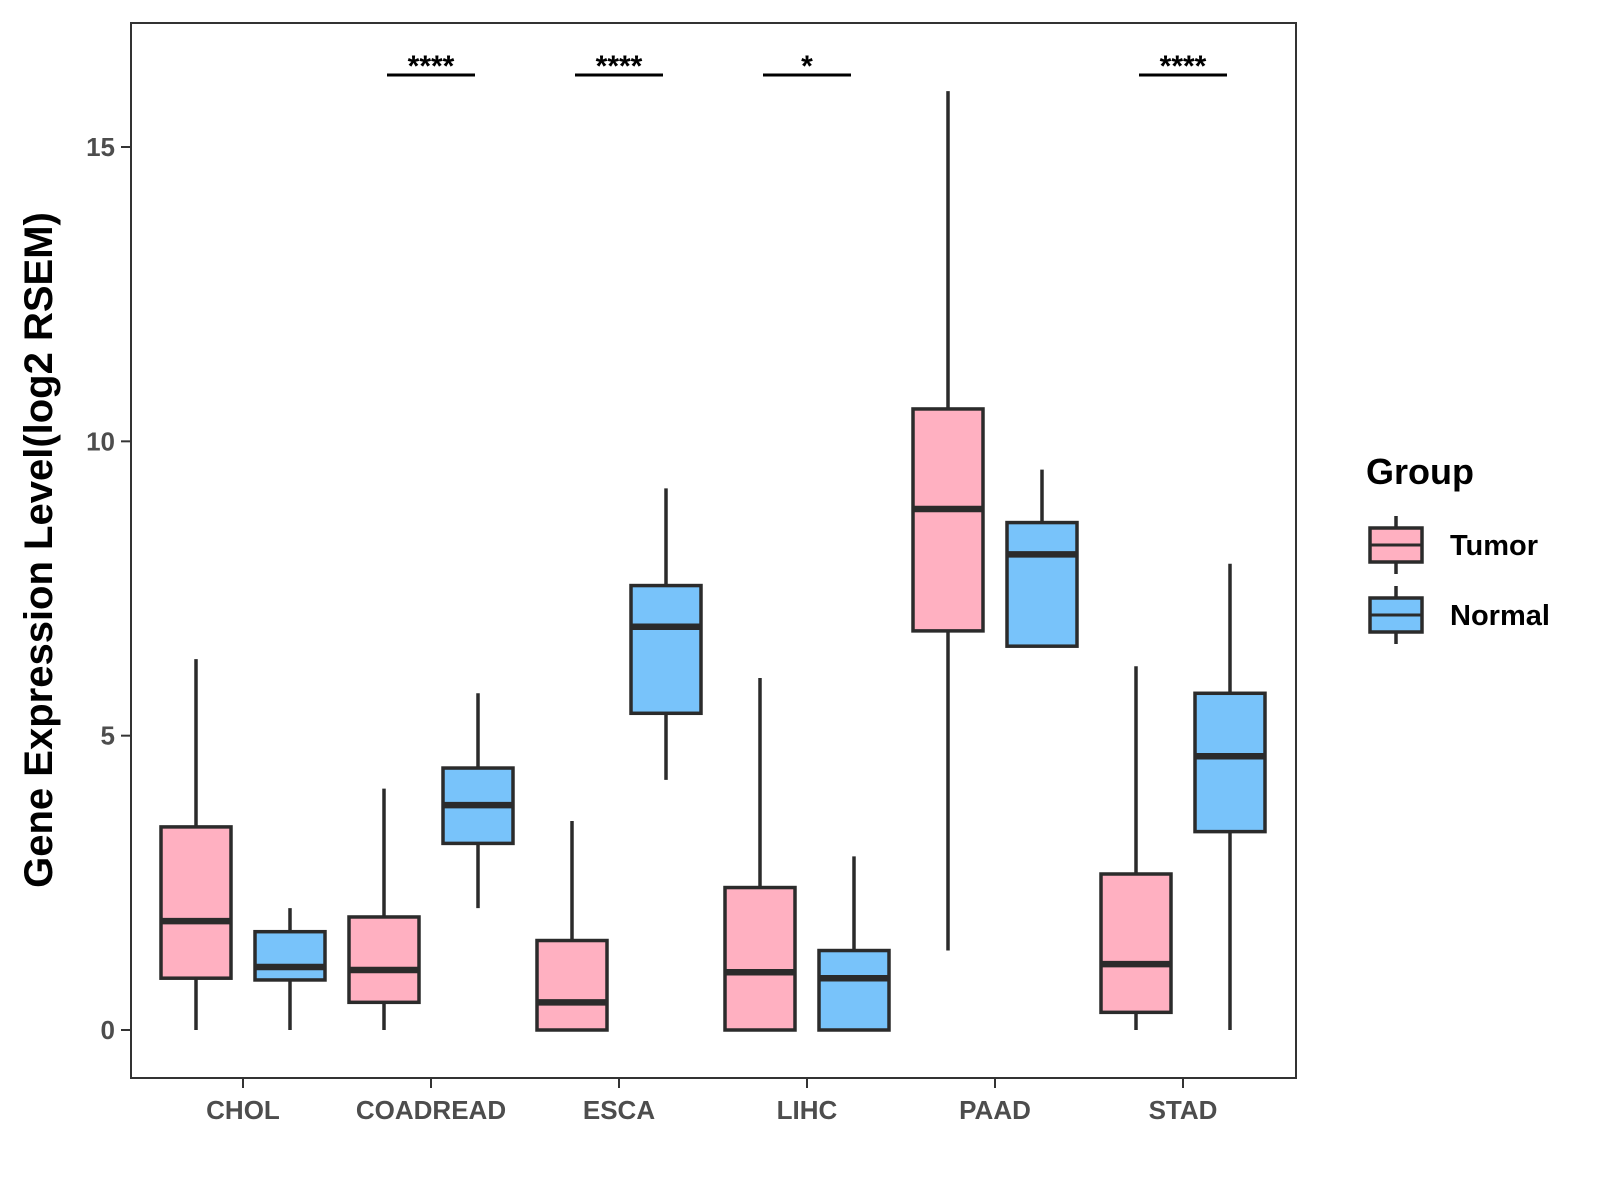 The height and width of the screenshot is (1200, 1600). What do you see at coordinates (1494, 546) in the screenshot?
I see `legend-label-tumor: Tumor` at bounding box center [1494, 546].